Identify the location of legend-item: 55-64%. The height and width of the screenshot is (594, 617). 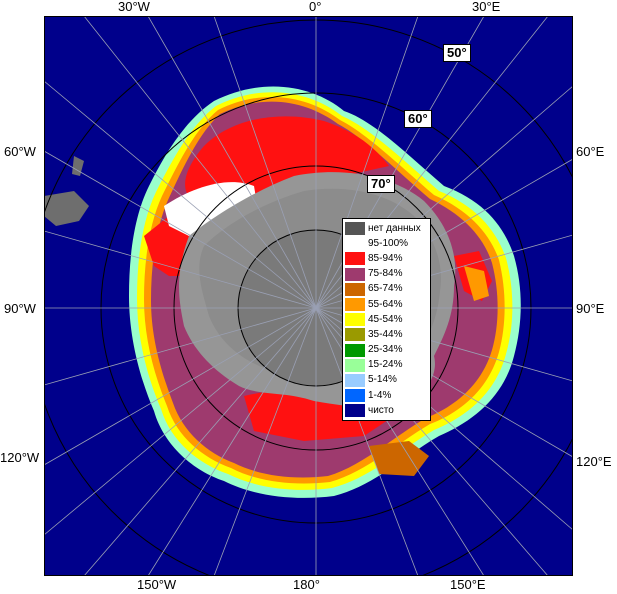
(386, 304).